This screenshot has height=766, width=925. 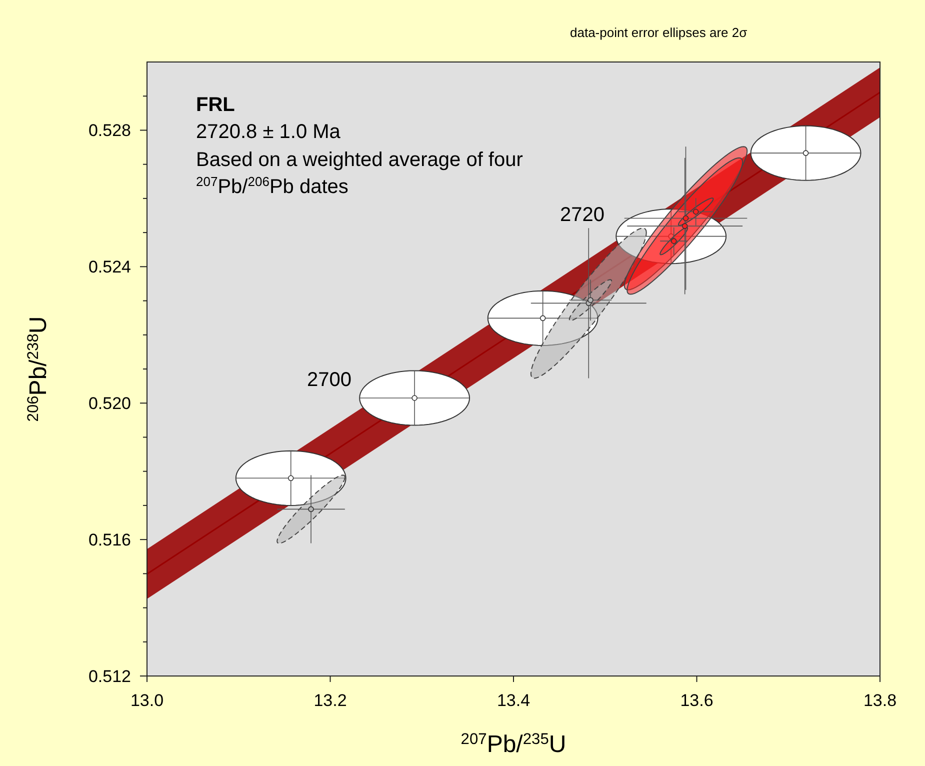 I want to click on annotation: 2720, so click(x=582, y=215).